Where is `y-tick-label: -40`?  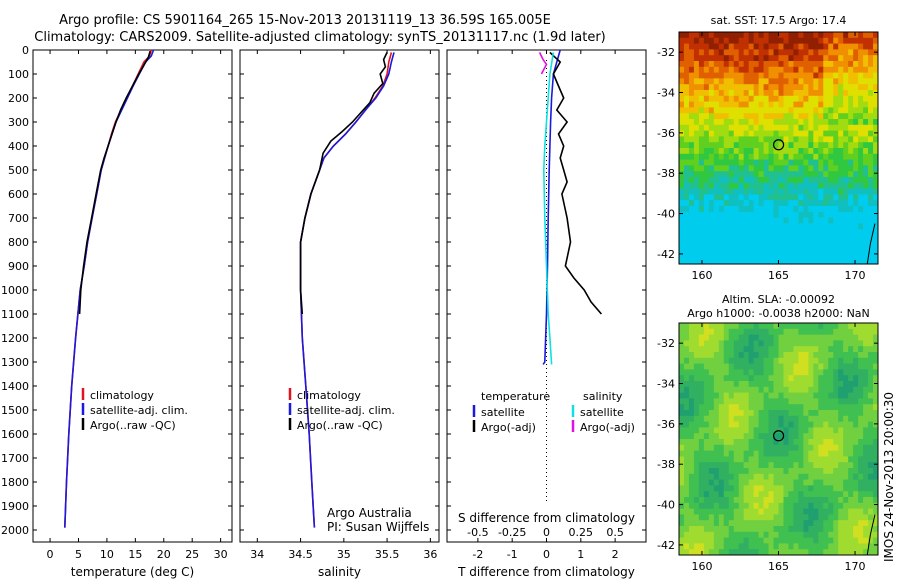 y-tick-label: -40 is located at coordinates (666, 505).